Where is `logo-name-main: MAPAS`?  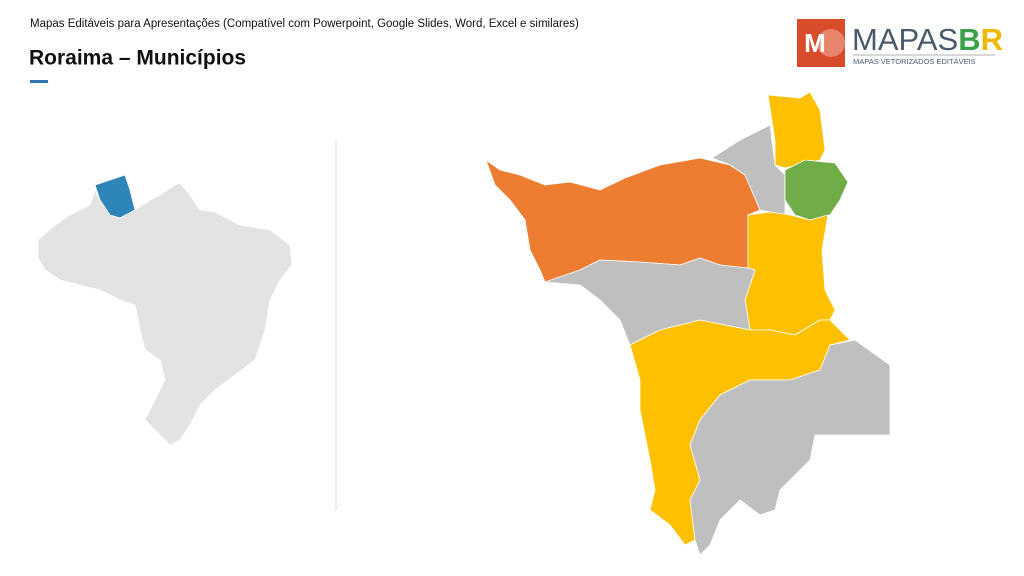
logo-name-main: MAPAS is located at coordinates (905, 39).